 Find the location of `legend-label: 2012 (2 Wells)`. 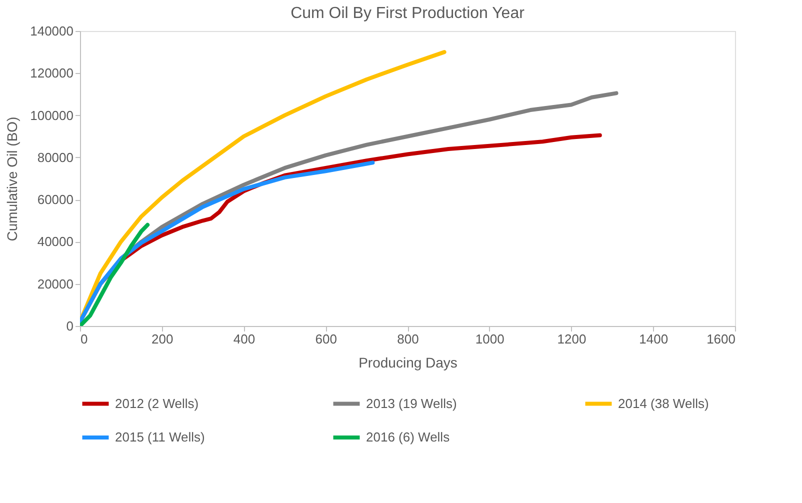

legend-label: 2012 (2 Wells) is located at coordinates (157, 403).